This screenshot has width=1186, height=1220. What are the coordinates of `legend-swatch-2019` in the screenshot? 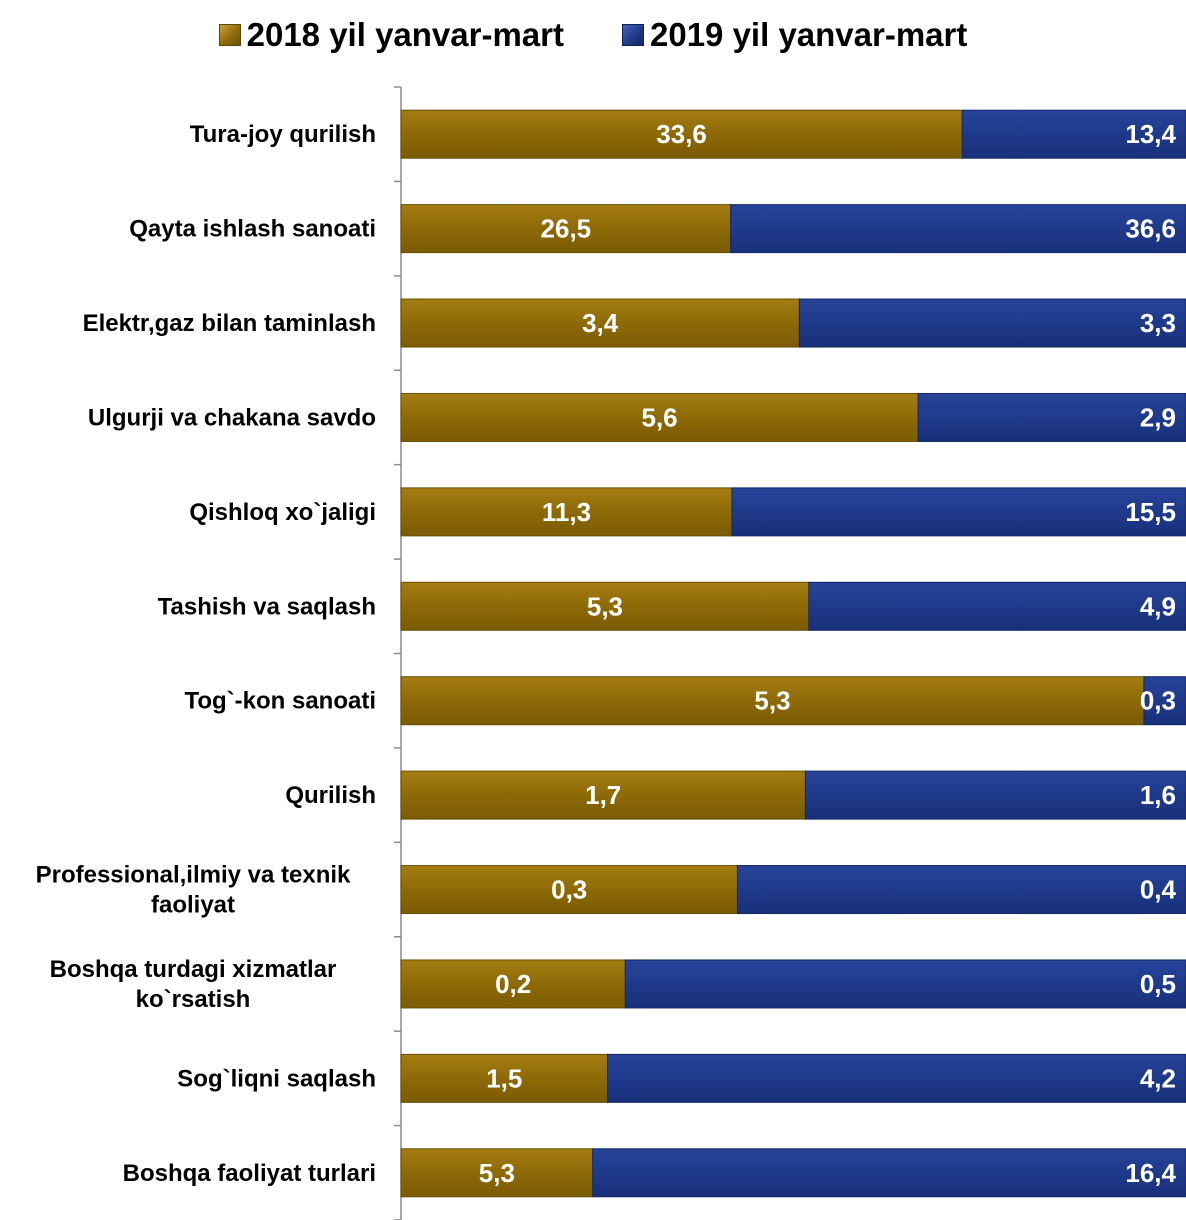 It's located at (633, 35).